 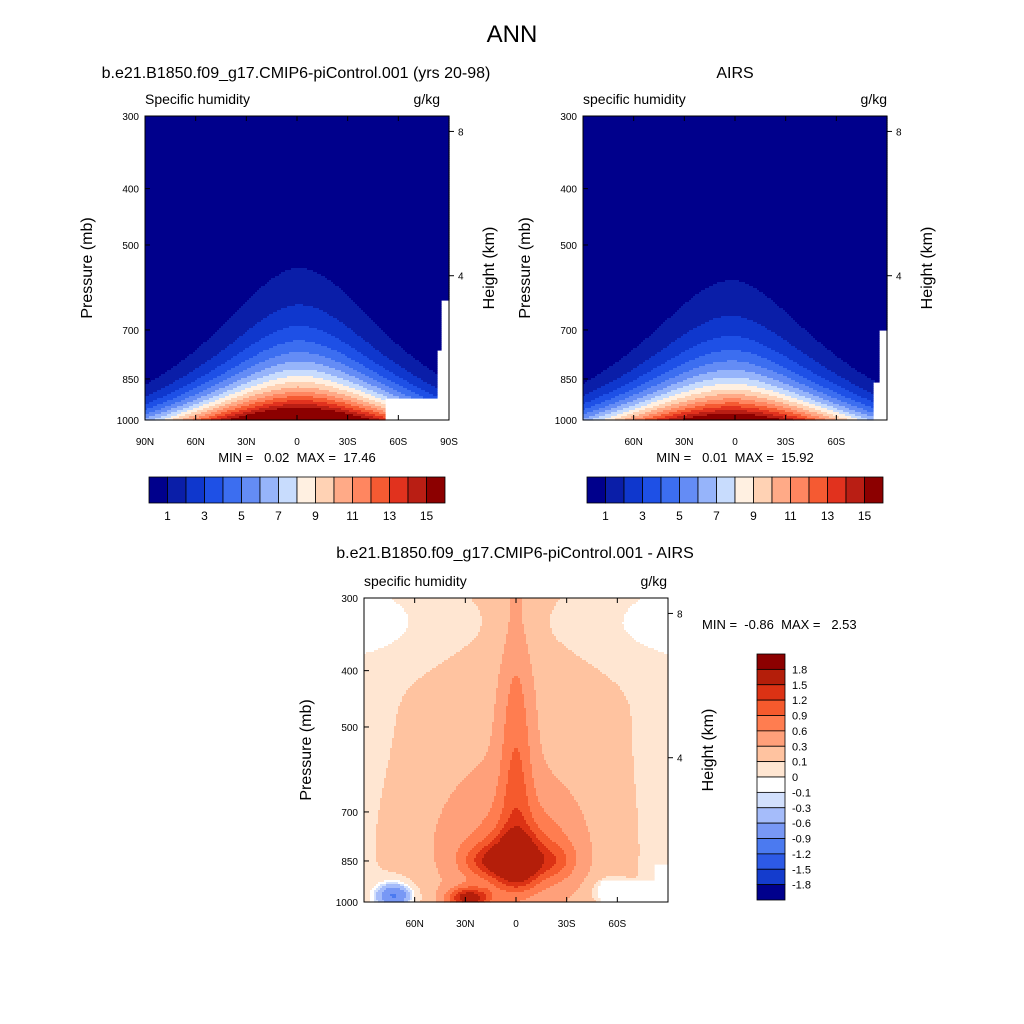 I want to click on colorbar-label: -0.1, so click(x=801, y=793).